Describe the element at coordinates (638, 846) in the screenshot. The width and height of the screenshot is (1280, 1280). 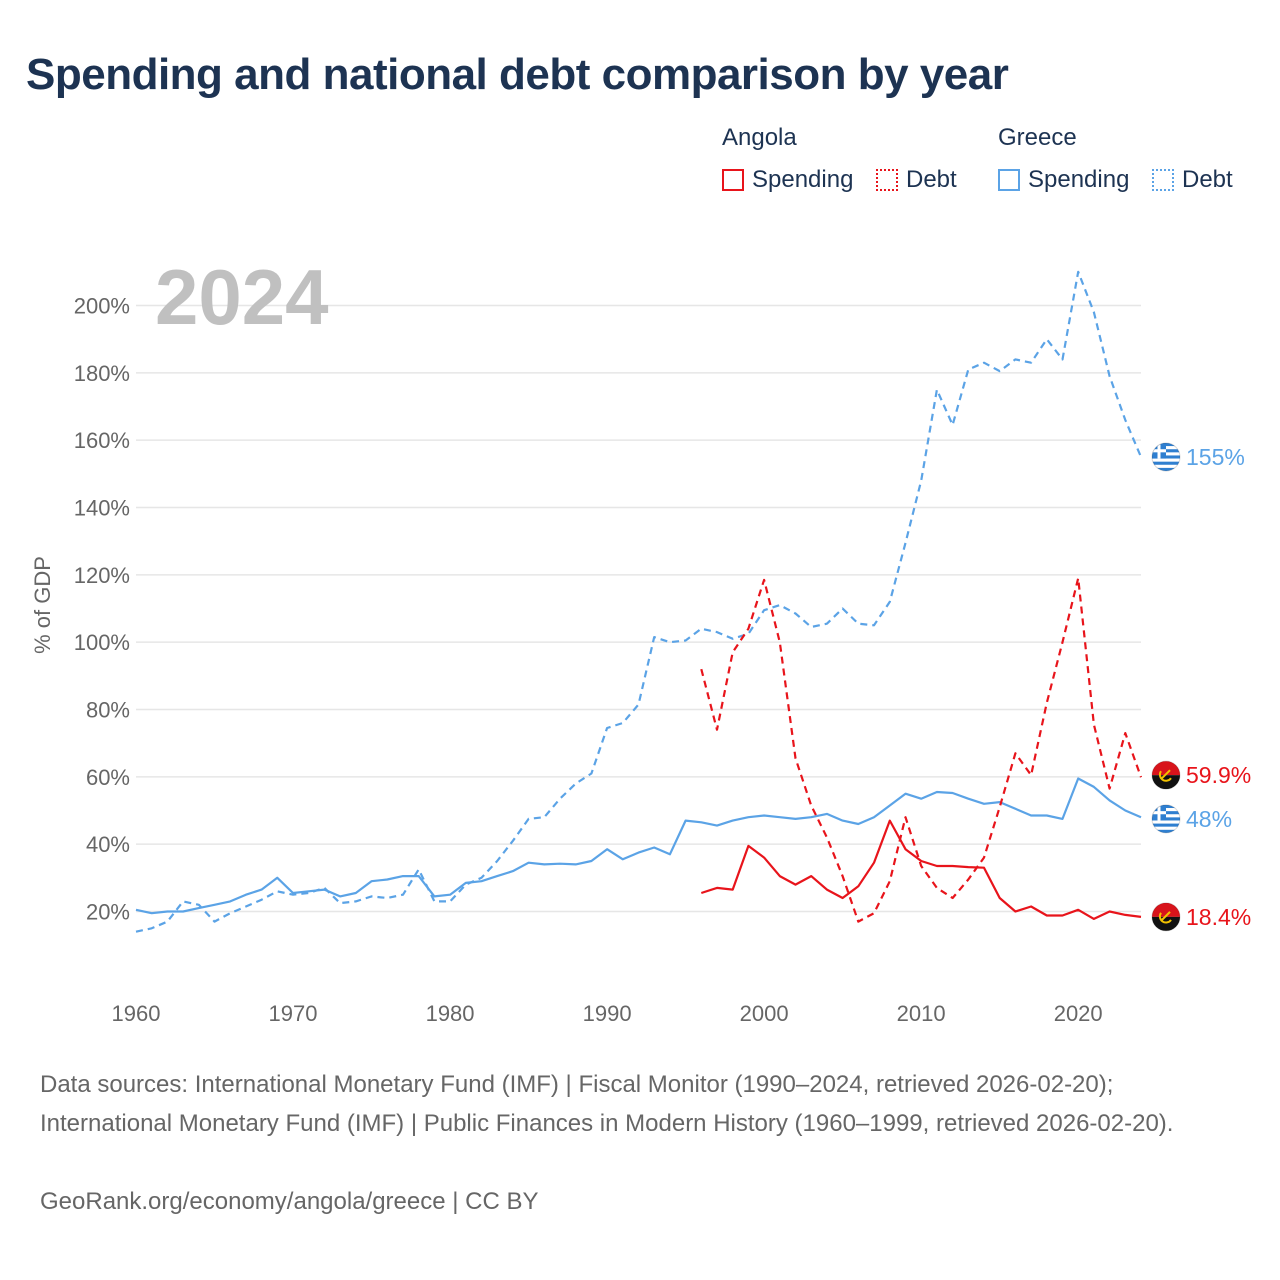
I see `series-line-greece-spending` at that location.